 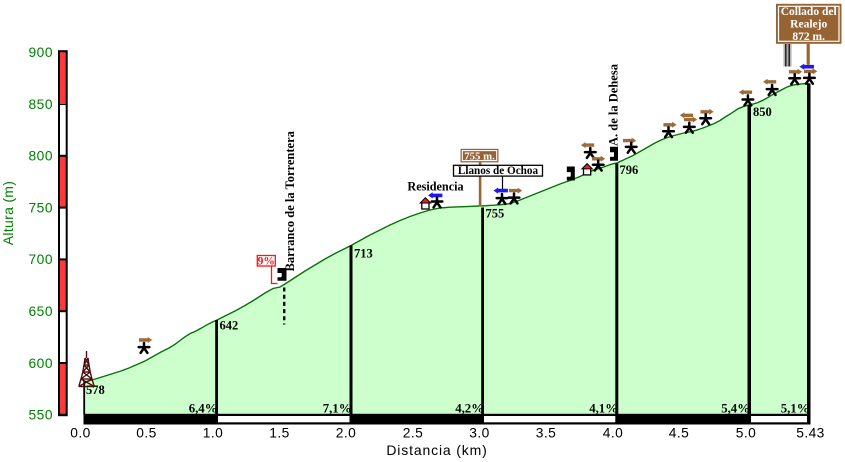 What do you see at coordinates (809, 12) in the screenshot?
I see `svg-text: Collado del` at bounding box center [809, 12].